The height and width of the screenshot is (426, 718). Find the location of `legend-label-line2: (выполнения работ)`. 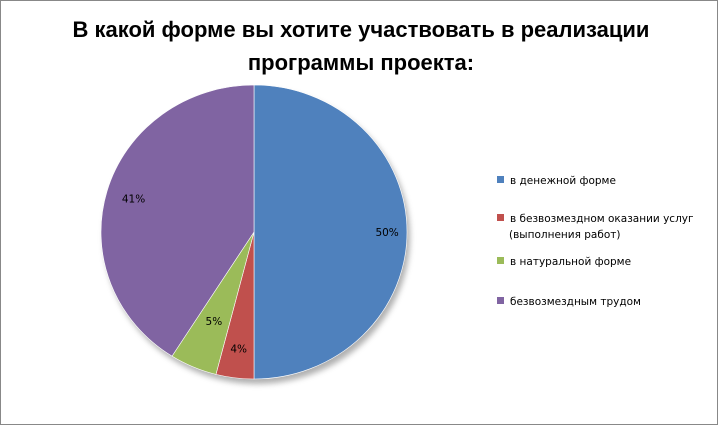

legend-label-line2: (выполнения работ) is located at coordinates (565, 235).